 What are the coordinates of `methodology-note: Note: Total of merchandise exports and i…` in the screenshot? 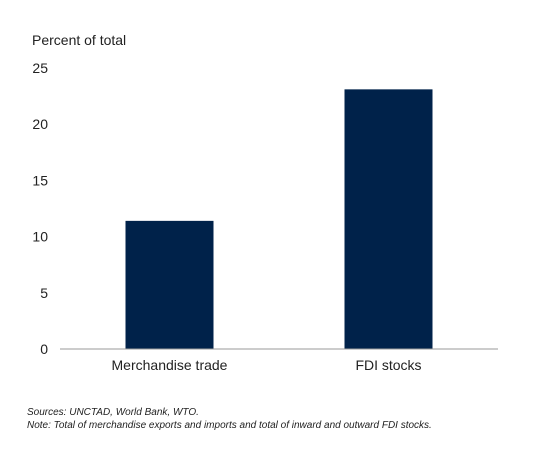 It's located at (229, 425).